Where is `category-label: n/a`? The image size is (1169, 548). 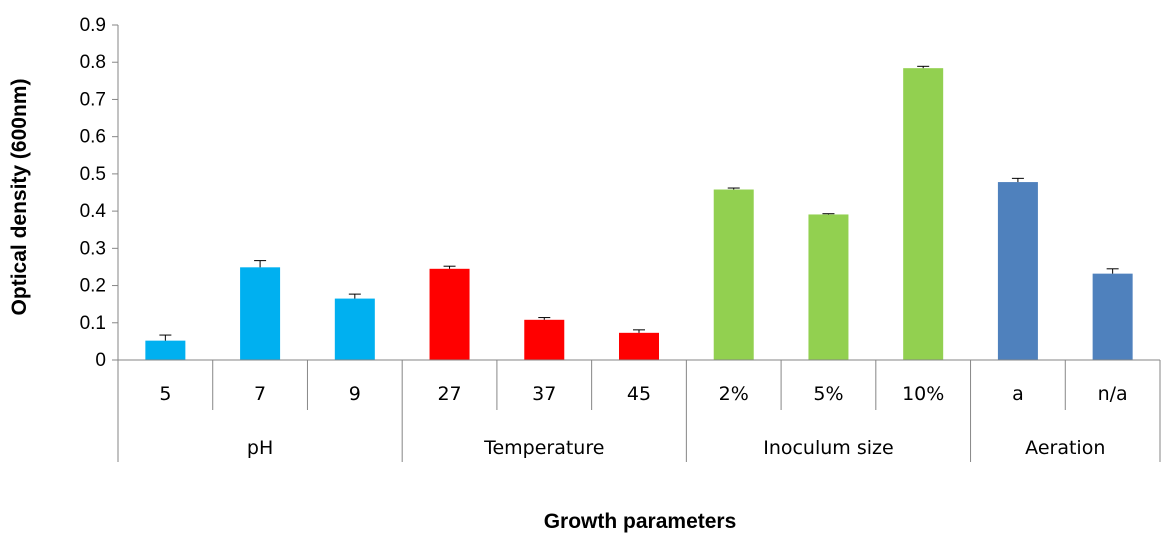
category-label: n/a is located at coordinates (1113, 394).